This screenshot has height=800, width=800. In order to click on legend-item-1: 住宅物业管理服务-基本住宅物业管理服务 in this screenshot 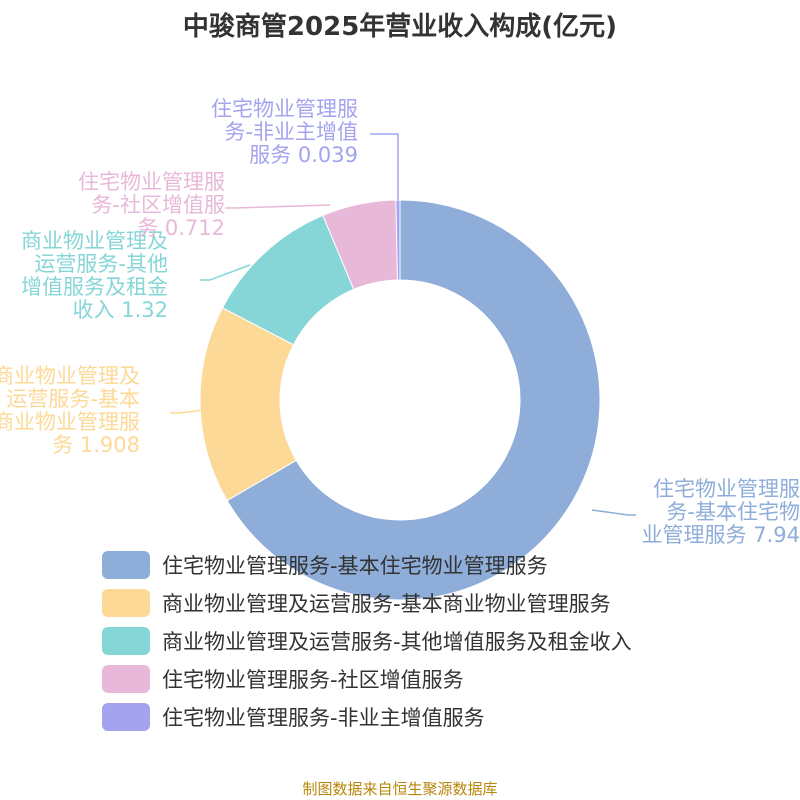, I will do `click(447, 565)`.